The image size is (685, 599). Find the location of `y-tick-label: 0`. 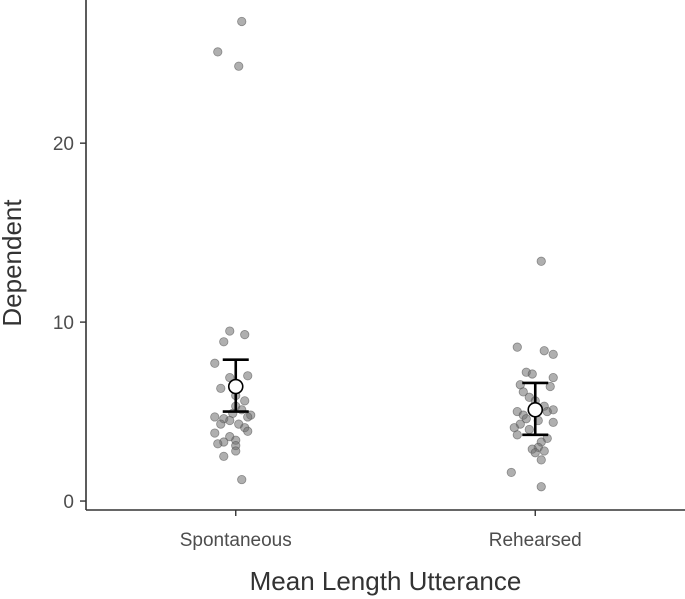

y-tick-label: 0 is located at coordinates (68, 502).